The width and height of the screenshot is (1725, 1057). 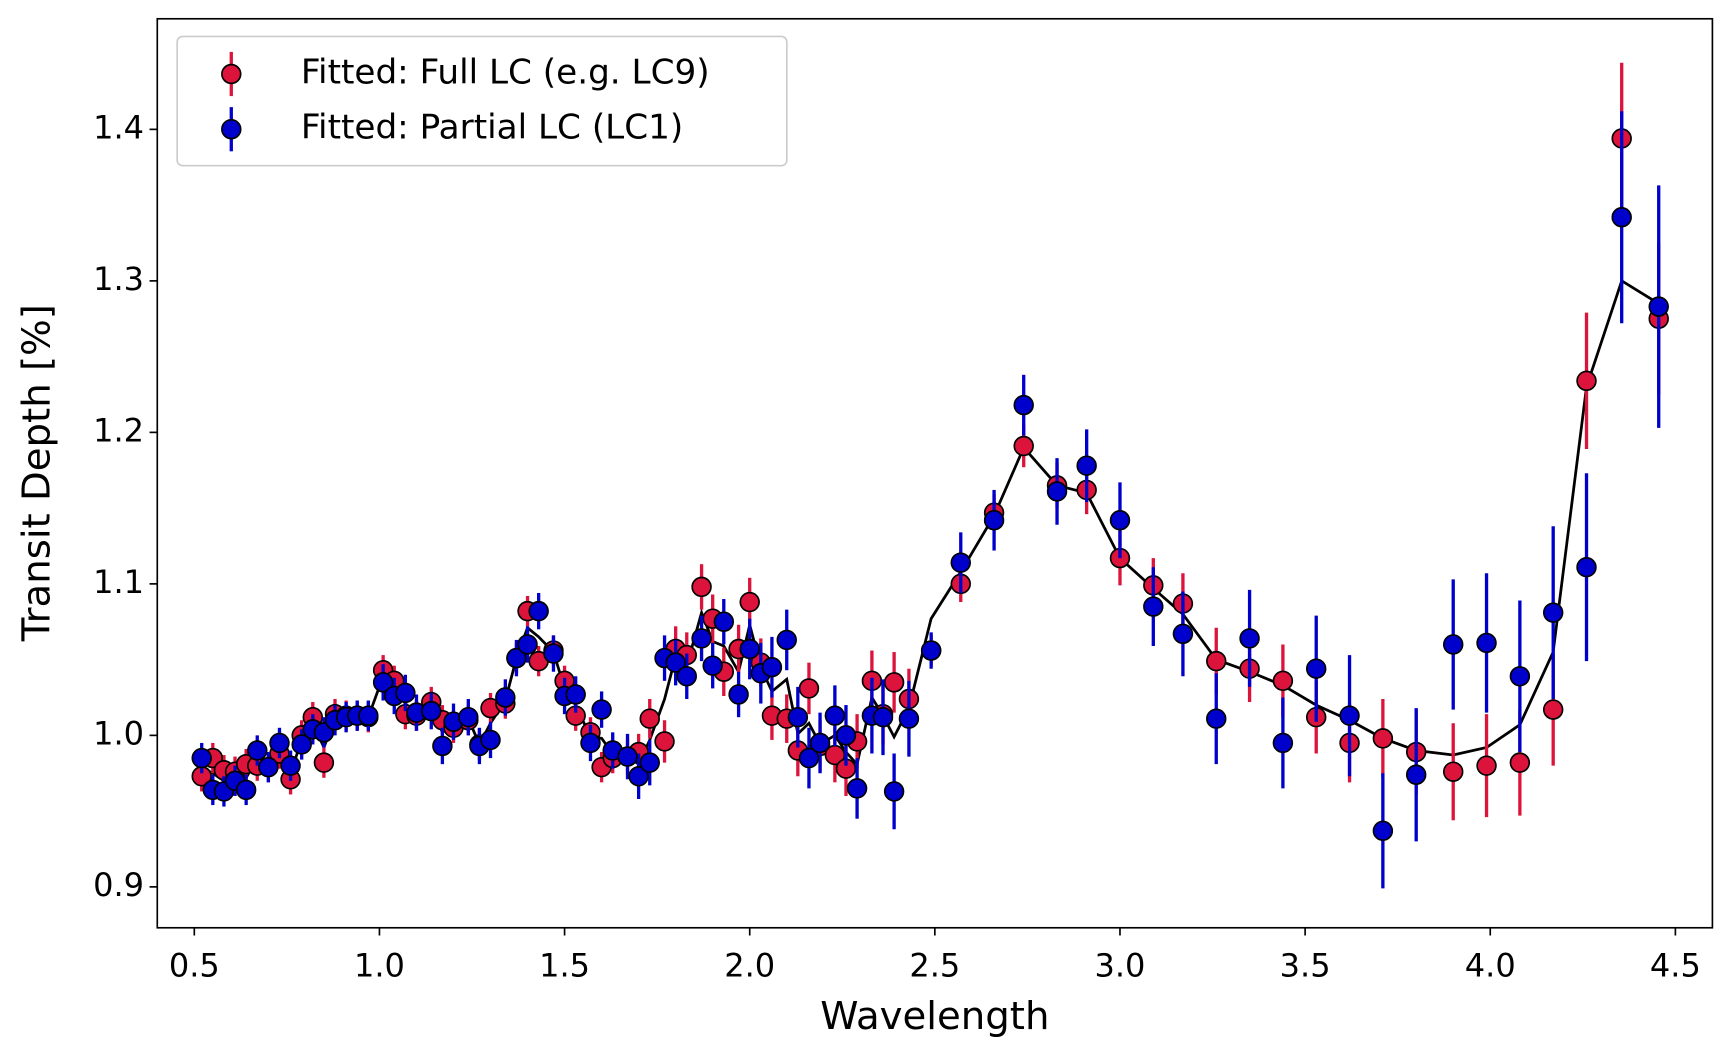 I want to click on x-tick-label: 2.0, so click(x=749, y=966).